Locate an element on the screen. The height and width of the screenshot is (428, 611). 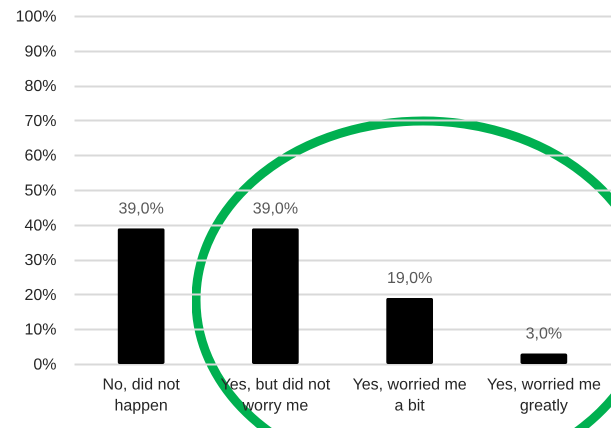
y-tick-label: 0% is located at coordinates (44, 365).